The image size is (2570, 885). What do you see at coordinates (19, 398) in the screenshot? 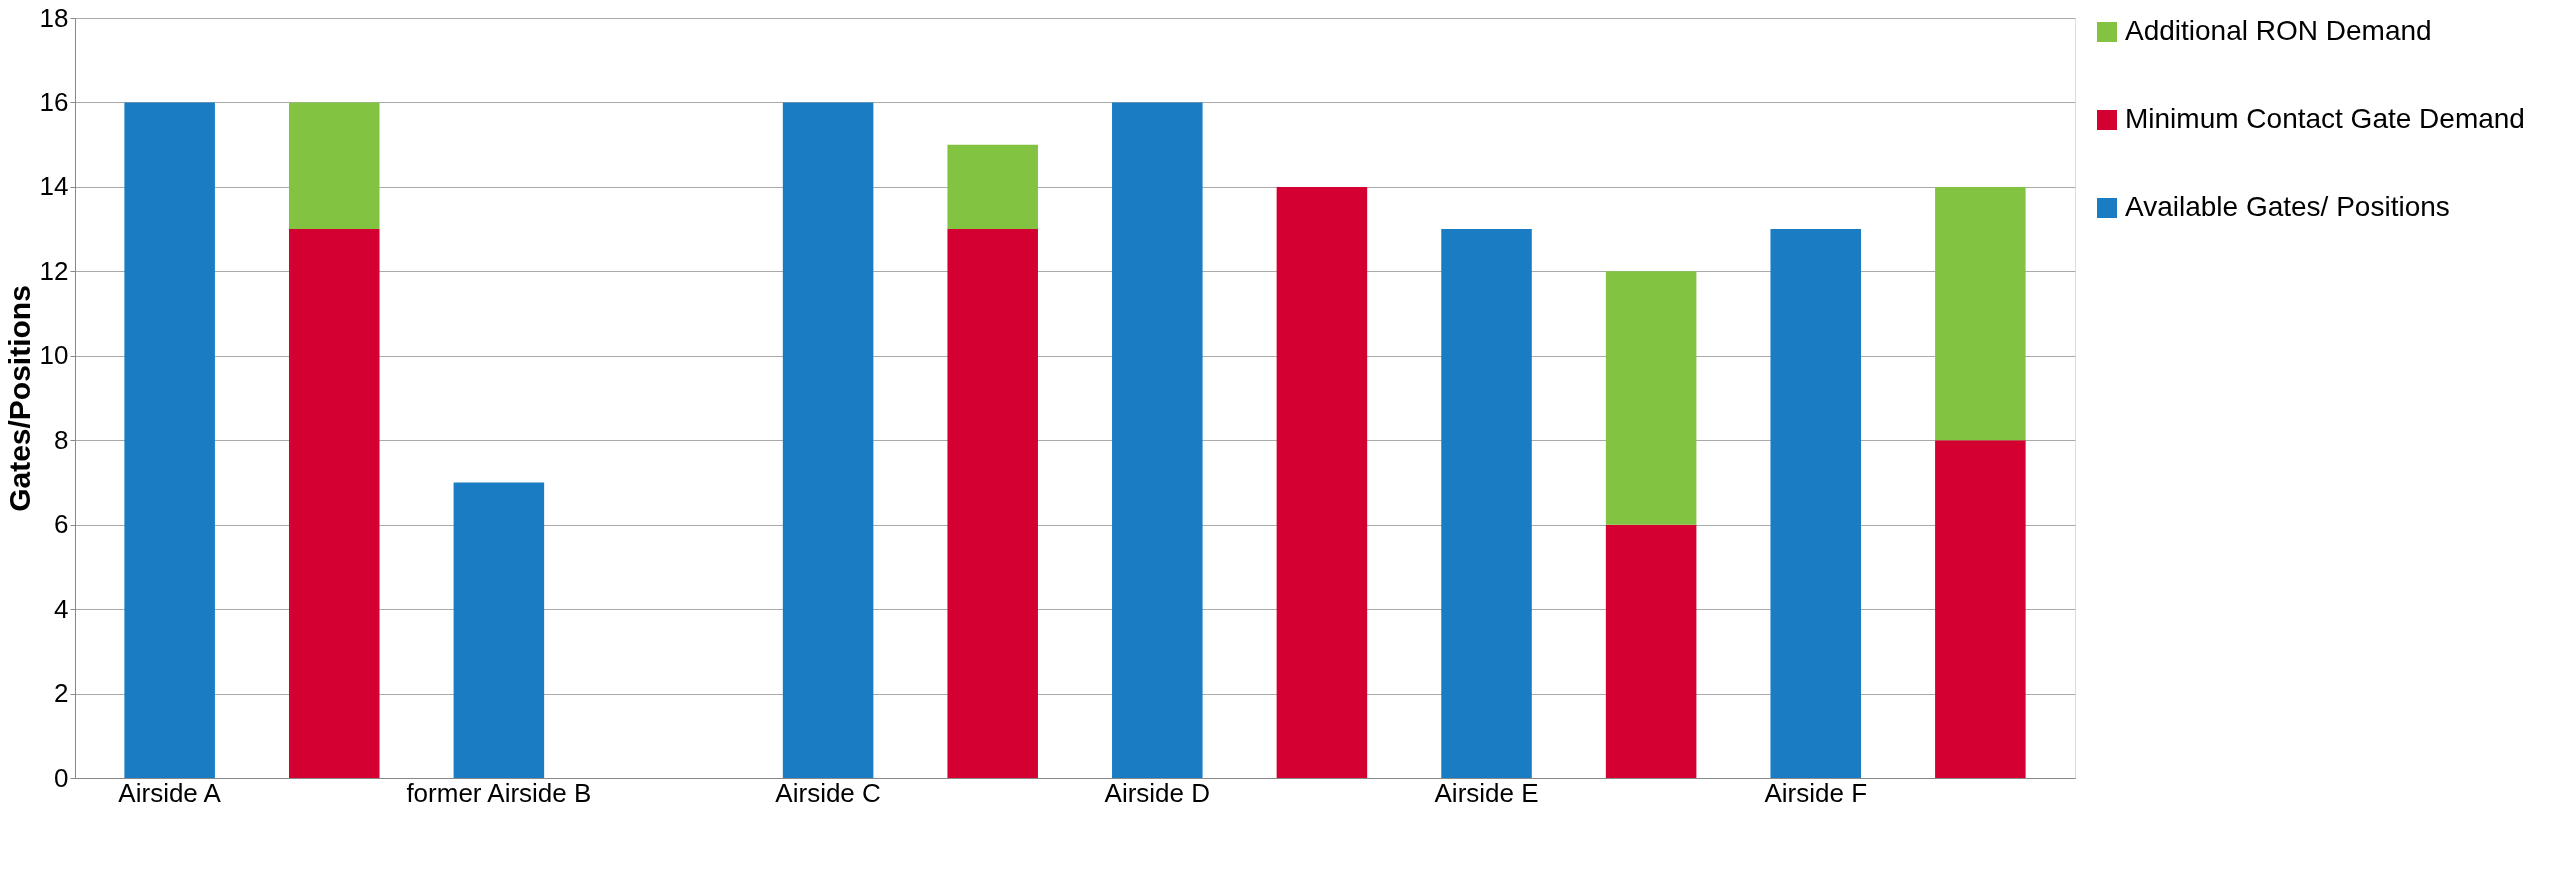
I see `y-axis-title: Gates/Positions` at bounding box center [19, 398].